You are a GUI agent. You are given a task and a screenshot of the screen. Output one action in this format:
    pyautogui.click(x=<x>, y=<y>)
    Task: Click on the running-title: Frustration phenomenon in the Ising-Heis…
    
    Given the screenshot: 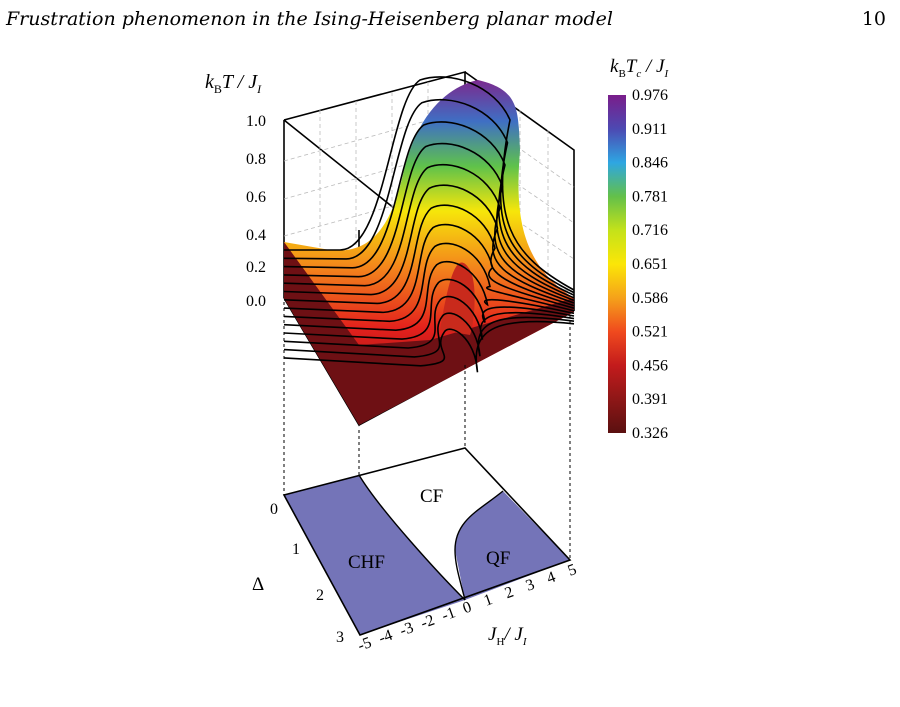 What is the action you would take?
    pyautogui.click(x=309, y=19)
    